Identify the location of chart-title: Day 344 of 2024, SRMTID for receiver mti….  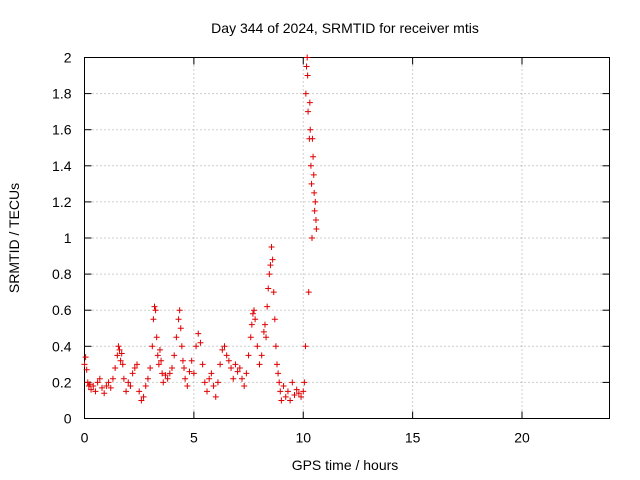
(345, 28).